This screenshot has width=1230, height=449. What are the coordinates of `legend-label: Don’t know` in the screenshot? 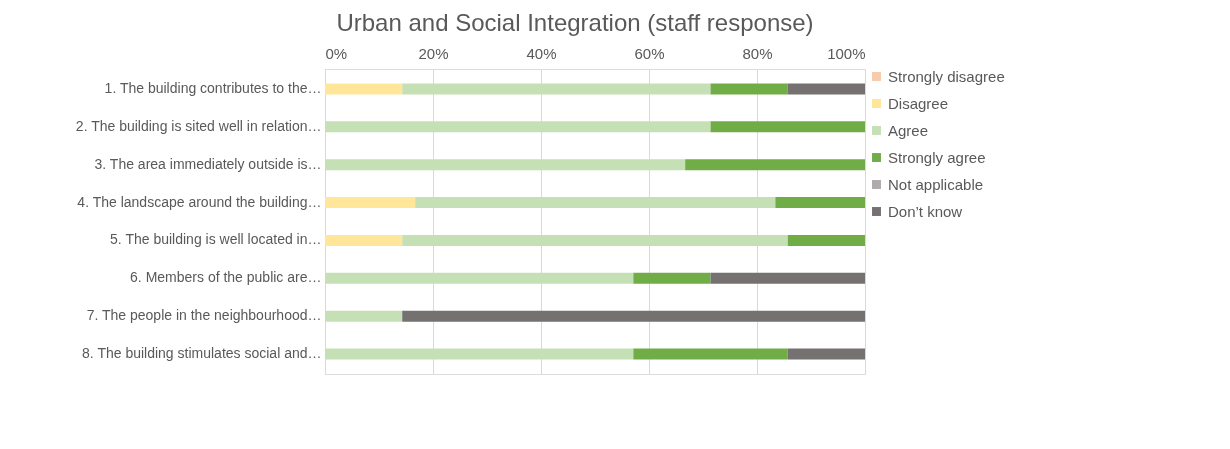 It's located at (925, 211).